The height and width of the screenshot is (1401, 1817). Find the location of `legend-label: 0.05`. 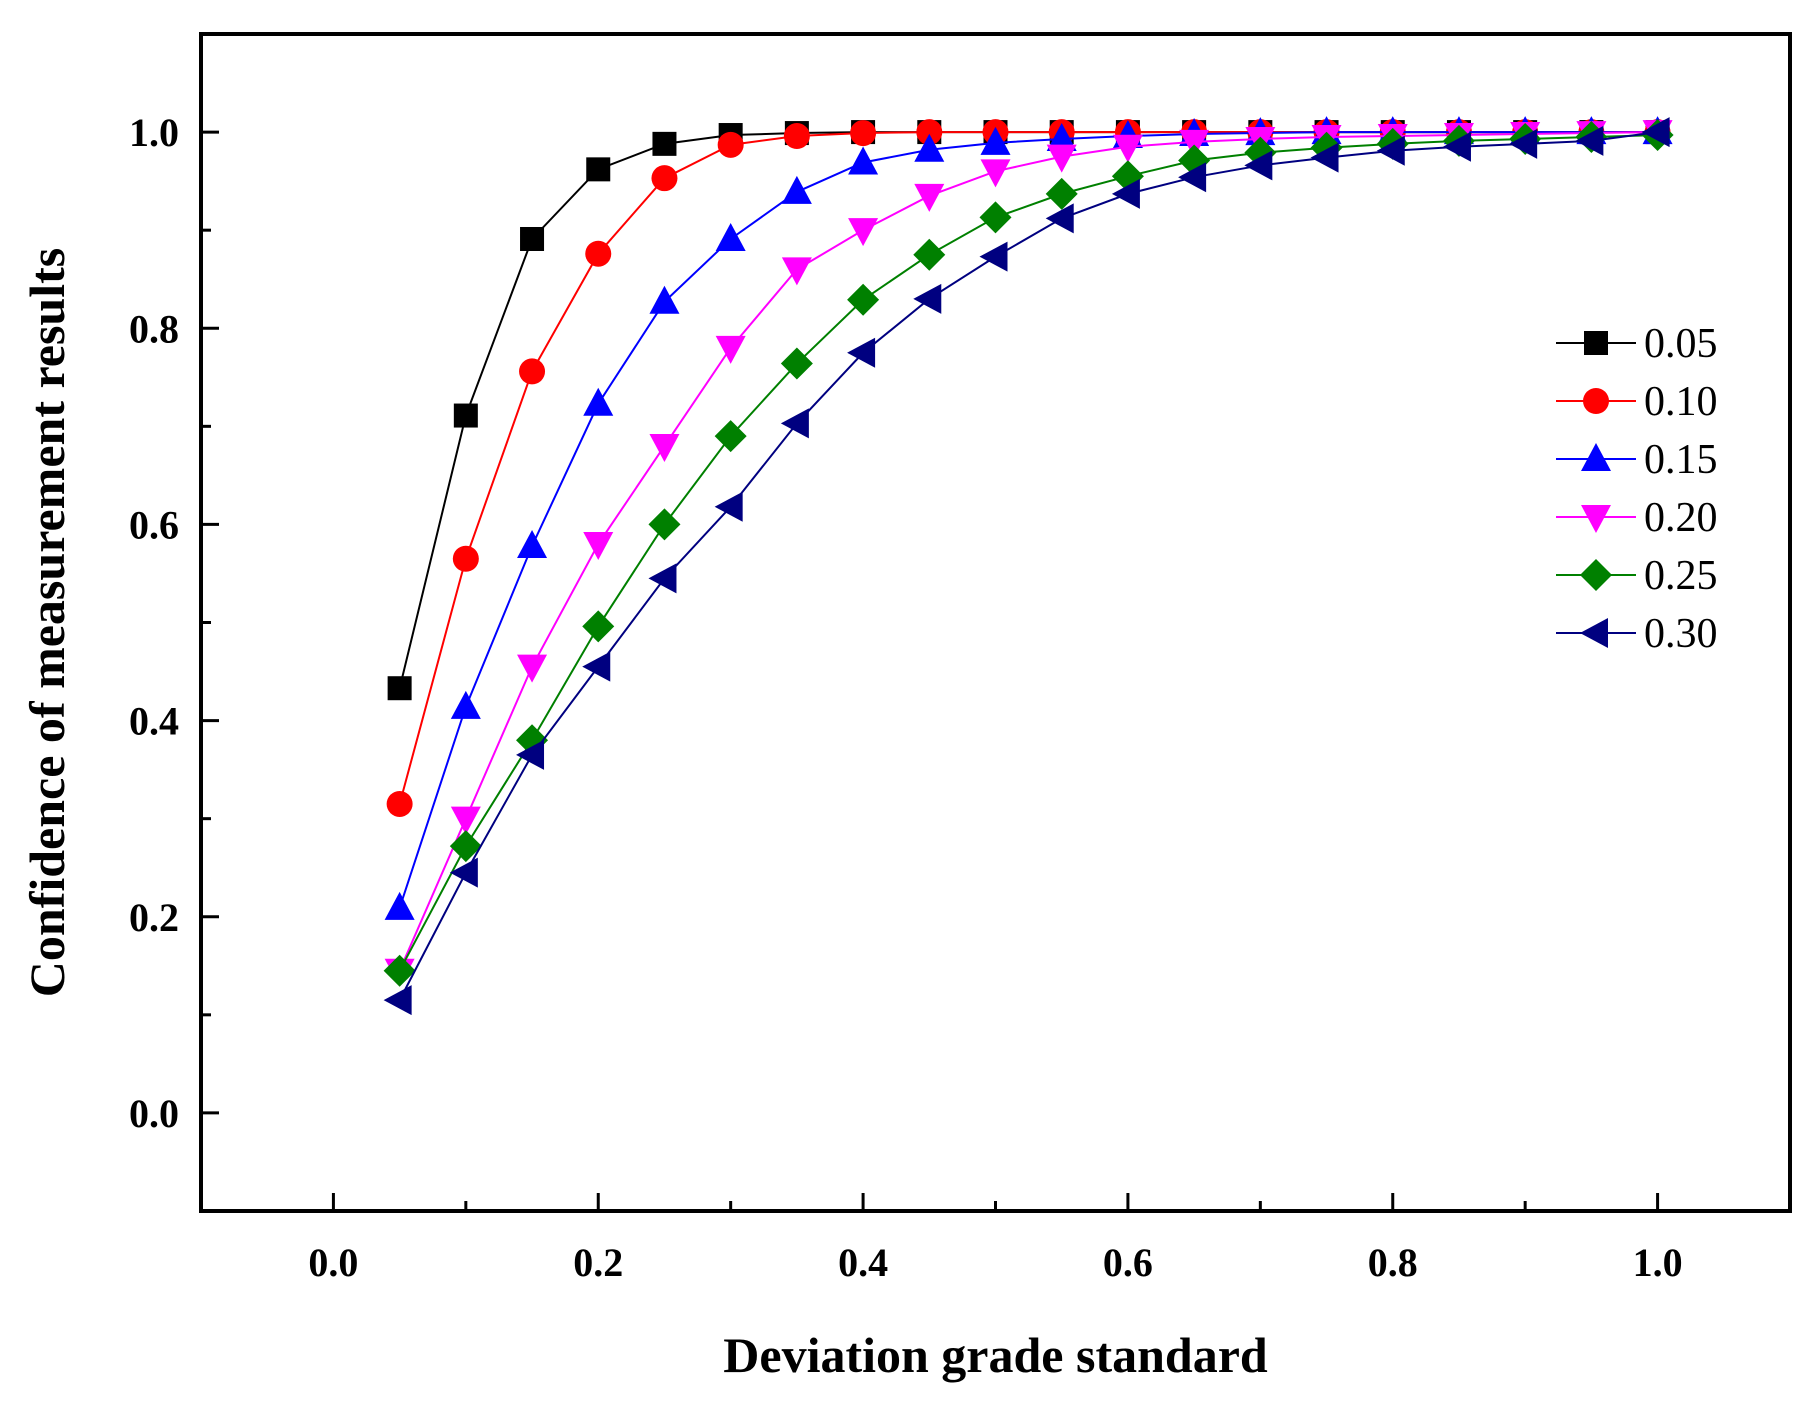

legend-label: 0.05 is located at coordinates (1681, 344).